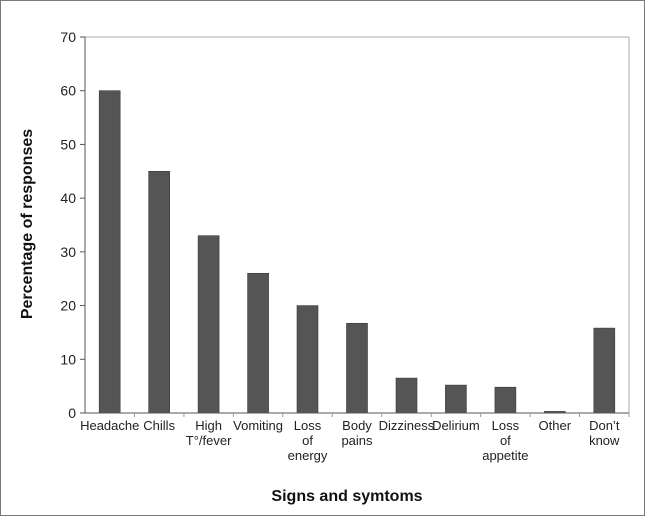 The width and height of the screenshot is (645, 516). Describe the element at coordinates (555, 425) in the screenshot. I see `x-tick-label: Other` at that location.